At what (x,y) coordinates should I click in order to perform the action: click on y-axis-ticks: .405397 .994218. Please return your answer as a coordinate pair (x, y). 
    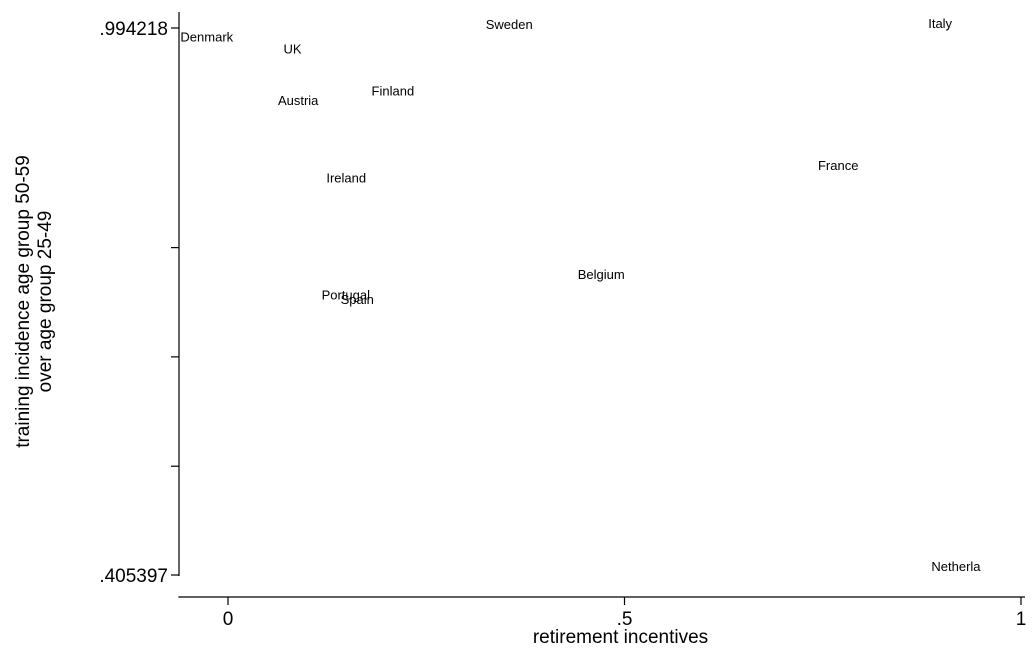
    Looking at the image, I should click on (139, 303).